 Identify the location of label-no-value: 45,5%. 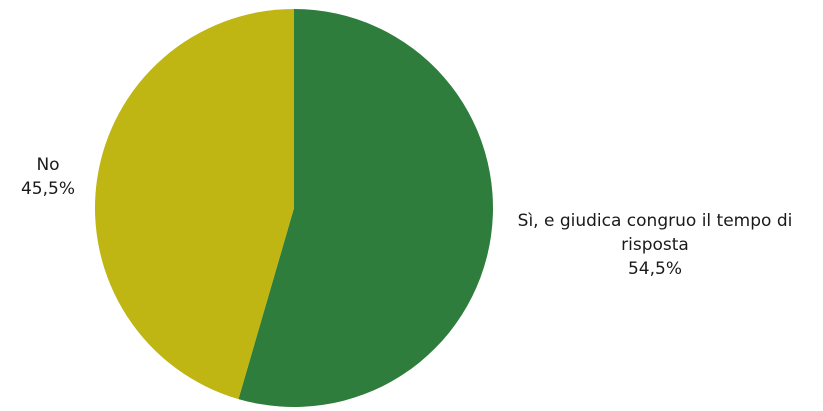
(47, 189).